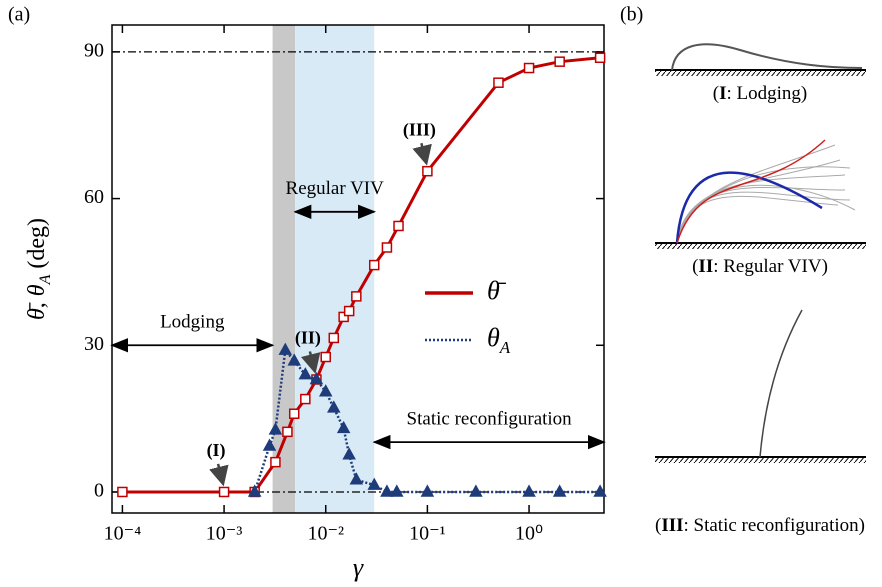 The width and height of the screenshot is (882, 587). I want to click on x-axis-label: γ, so click(358, 567).